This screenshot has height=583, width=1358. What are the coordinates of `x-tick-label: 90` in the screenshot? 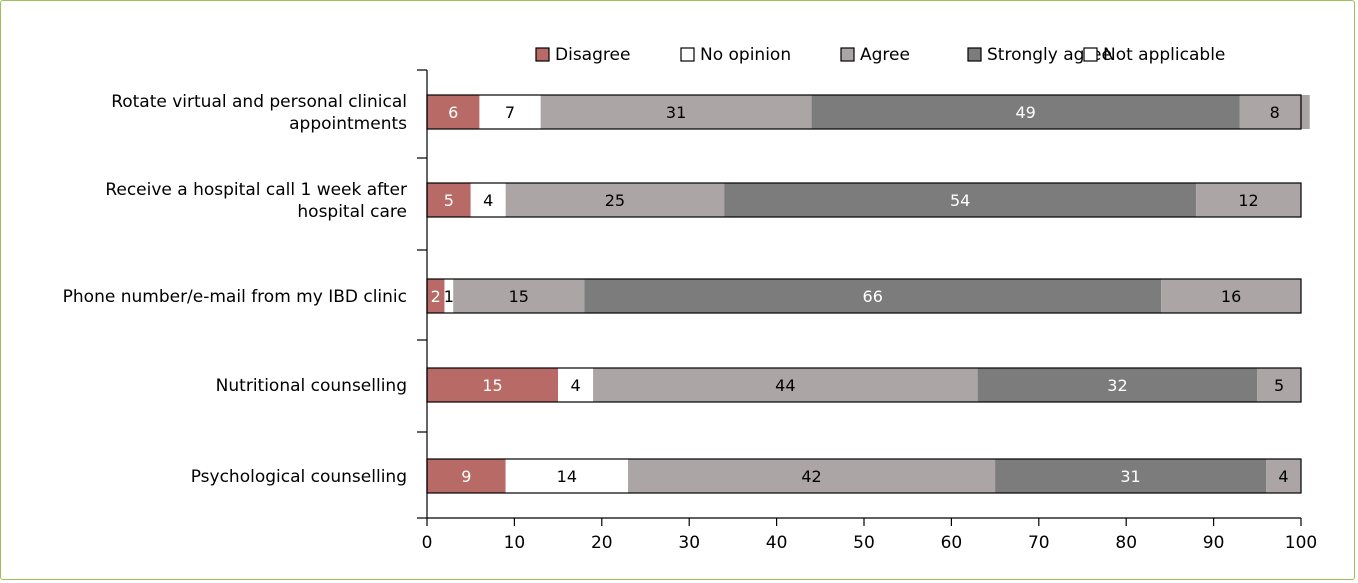 It's located at (1214, 543).